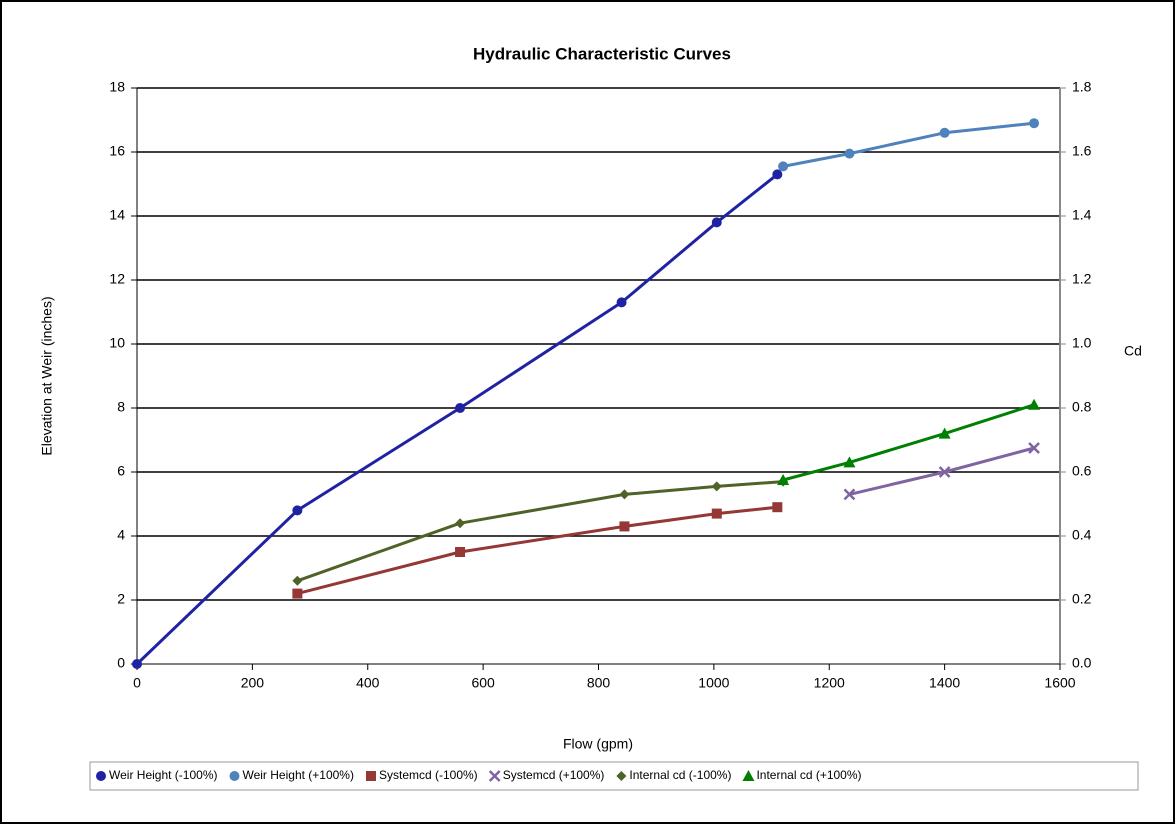  What do you see at coordinates (428, 775) in the screenshot?
I see `legend-label: Systemcd (-100%)` at bounding box center [428, 775].